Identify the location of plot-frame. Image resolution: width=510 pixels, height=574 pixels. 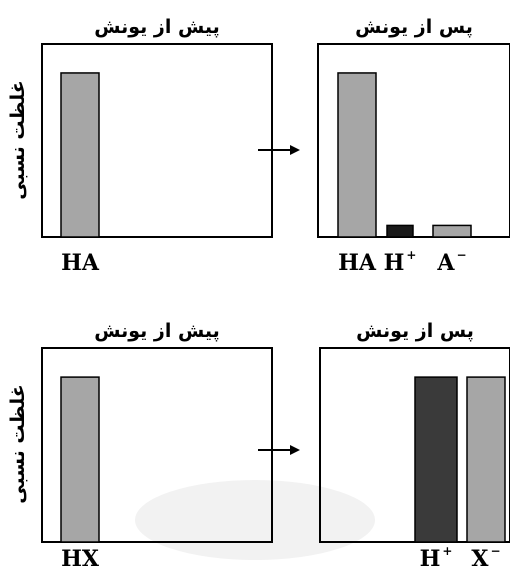
(413, 140).